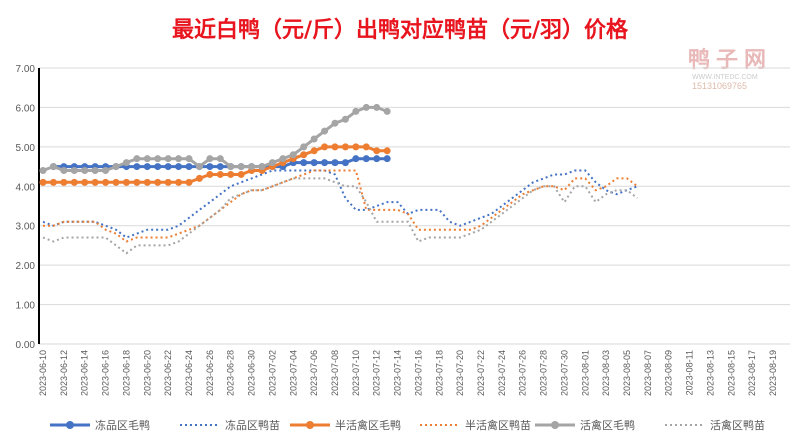 This screenshot has width=800, height=439. Describe the element at coordinates (544, 373) in the screenshot. I see `x-tick-label: 2023-07-28` at that location.